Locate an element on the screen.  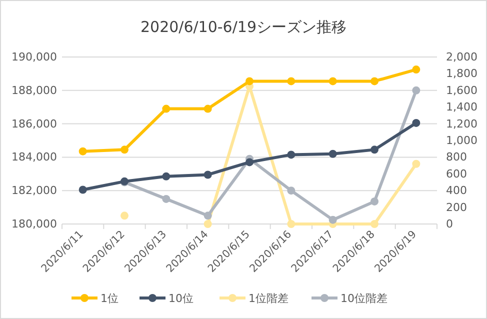
y2-tick-label: 1,400 is located at coordinates (462, 107).